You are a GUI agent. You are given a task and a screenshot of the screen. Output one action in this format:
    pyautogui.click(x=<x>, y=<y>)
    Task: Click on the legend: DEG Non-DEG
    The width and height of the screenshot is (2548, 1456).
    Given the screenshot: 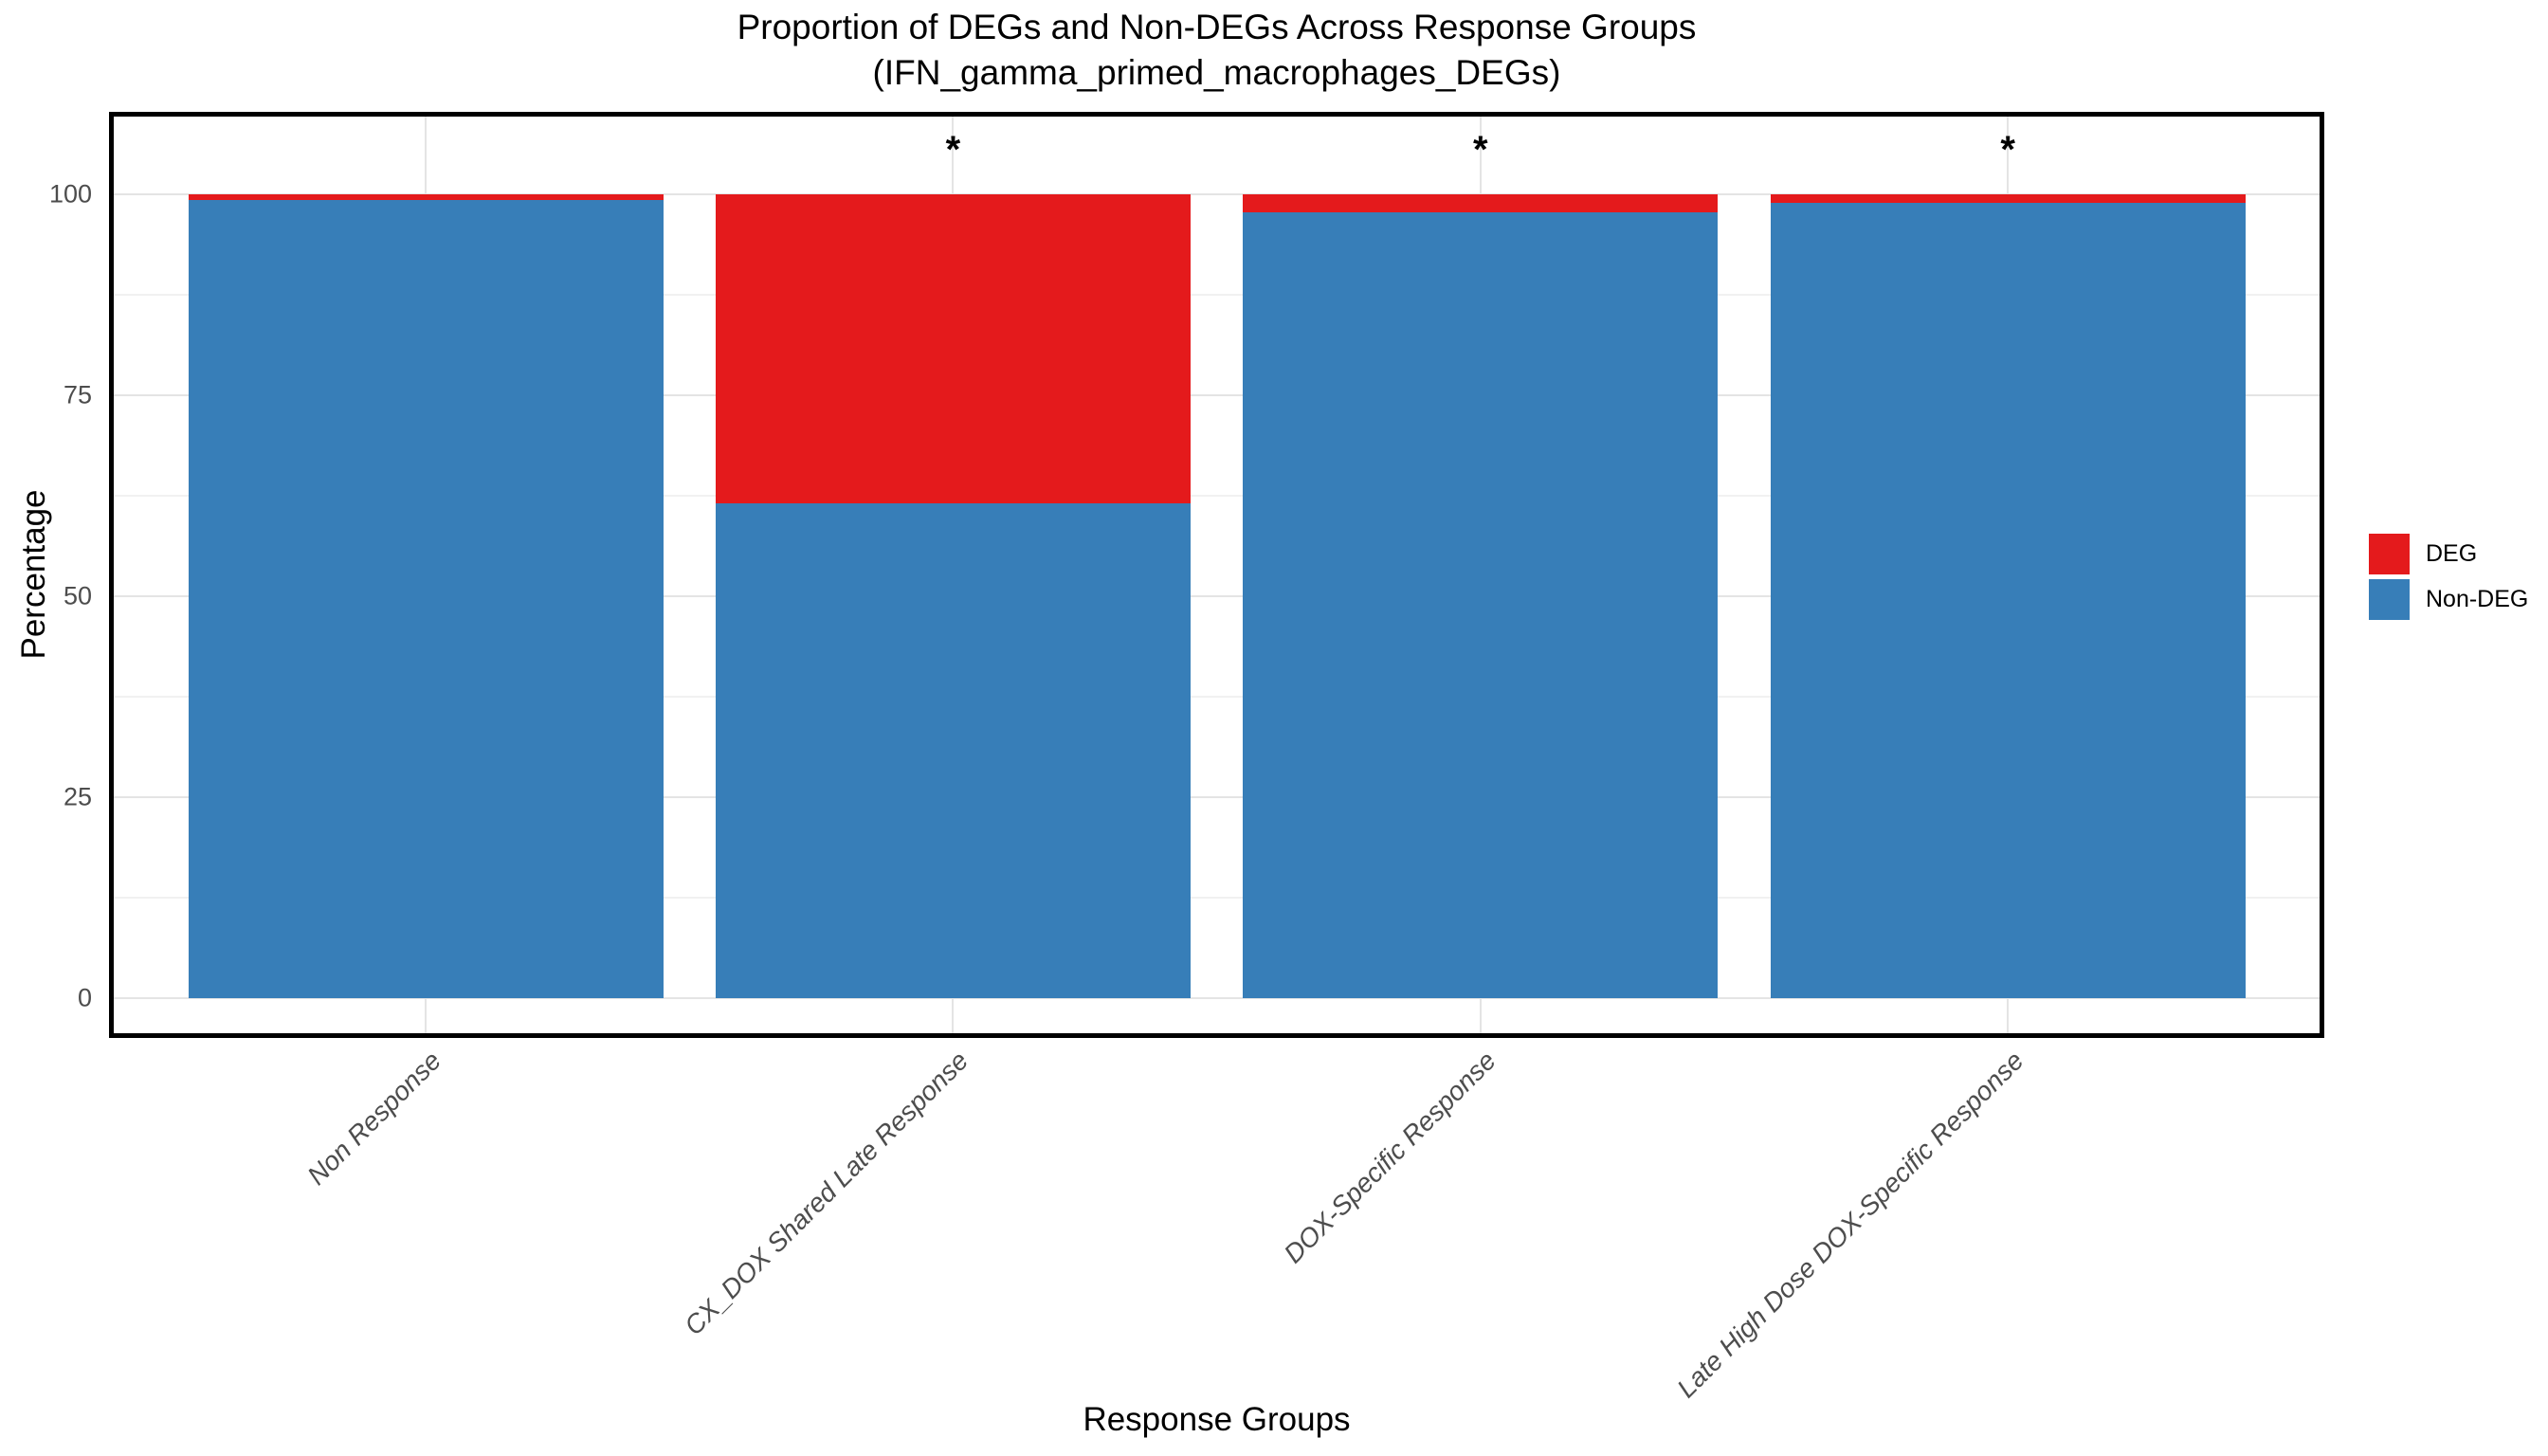 What is the action you would take?
    pyautogui.click(x=2448, y=579)
    